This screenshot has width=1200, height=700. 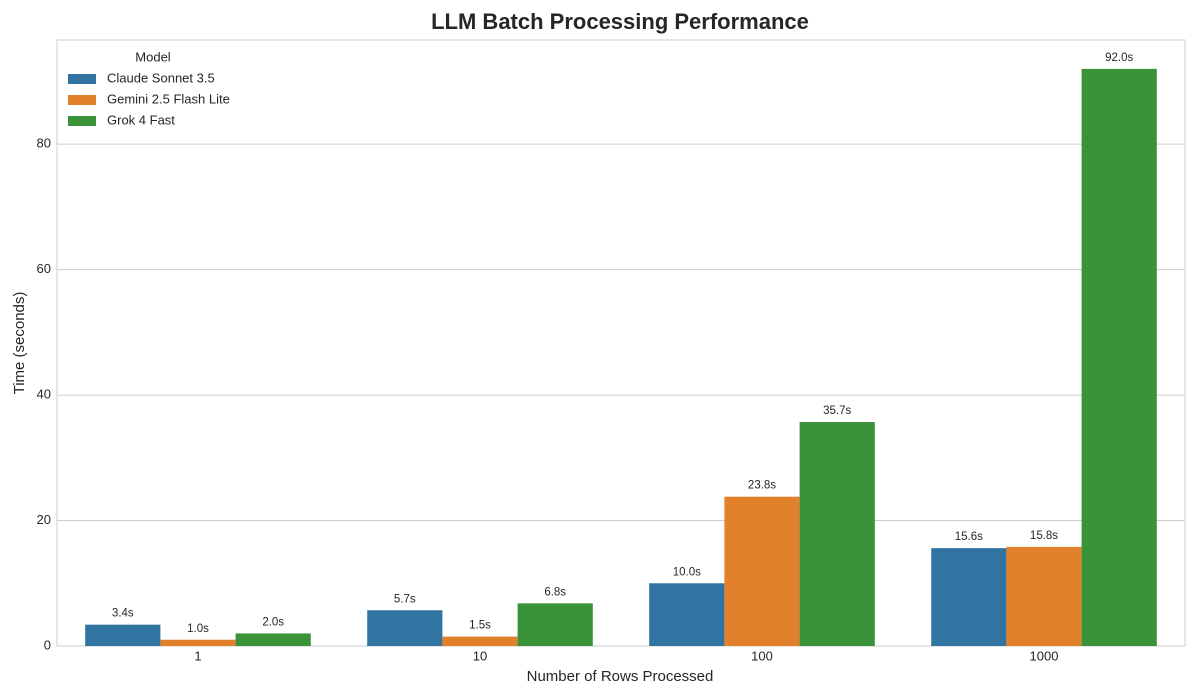 I want to click on legend-title: Model, so click(x=153, y=56).